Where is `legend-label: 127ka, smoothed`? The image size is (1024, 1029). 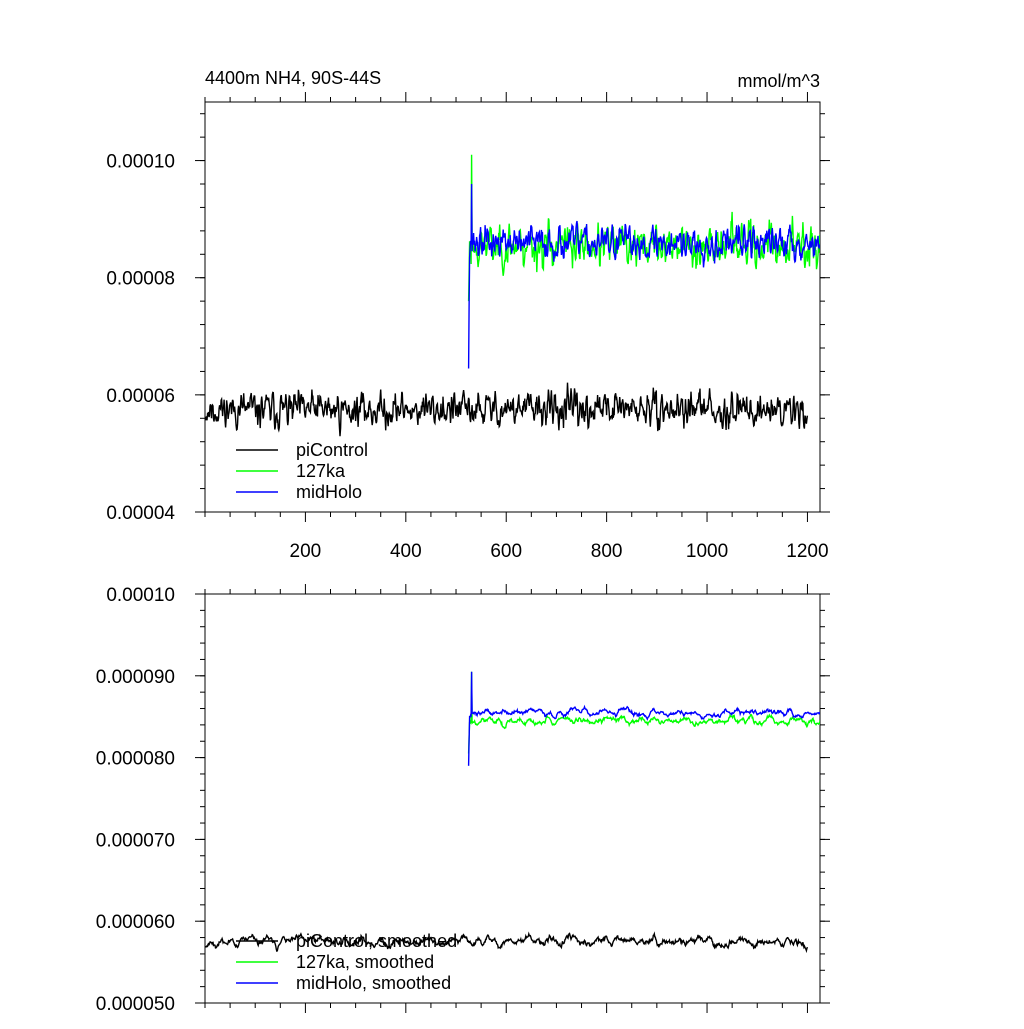 legend-label: 127ka, smoothed is located at coordinates (365, 962).